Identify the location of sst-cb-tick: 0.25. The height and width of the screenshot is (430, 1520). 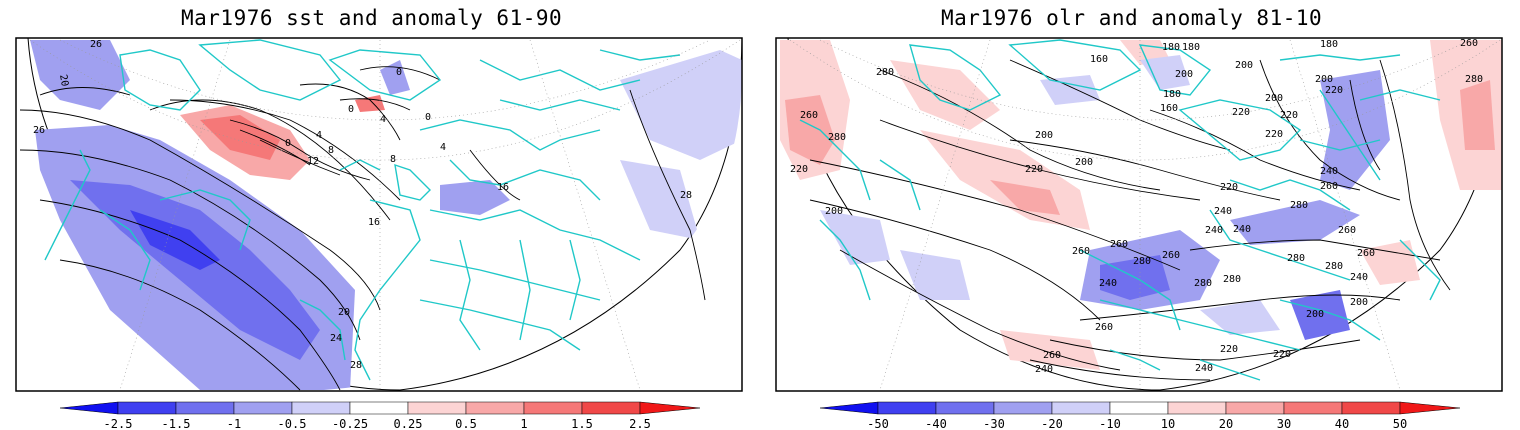
(408, 423).